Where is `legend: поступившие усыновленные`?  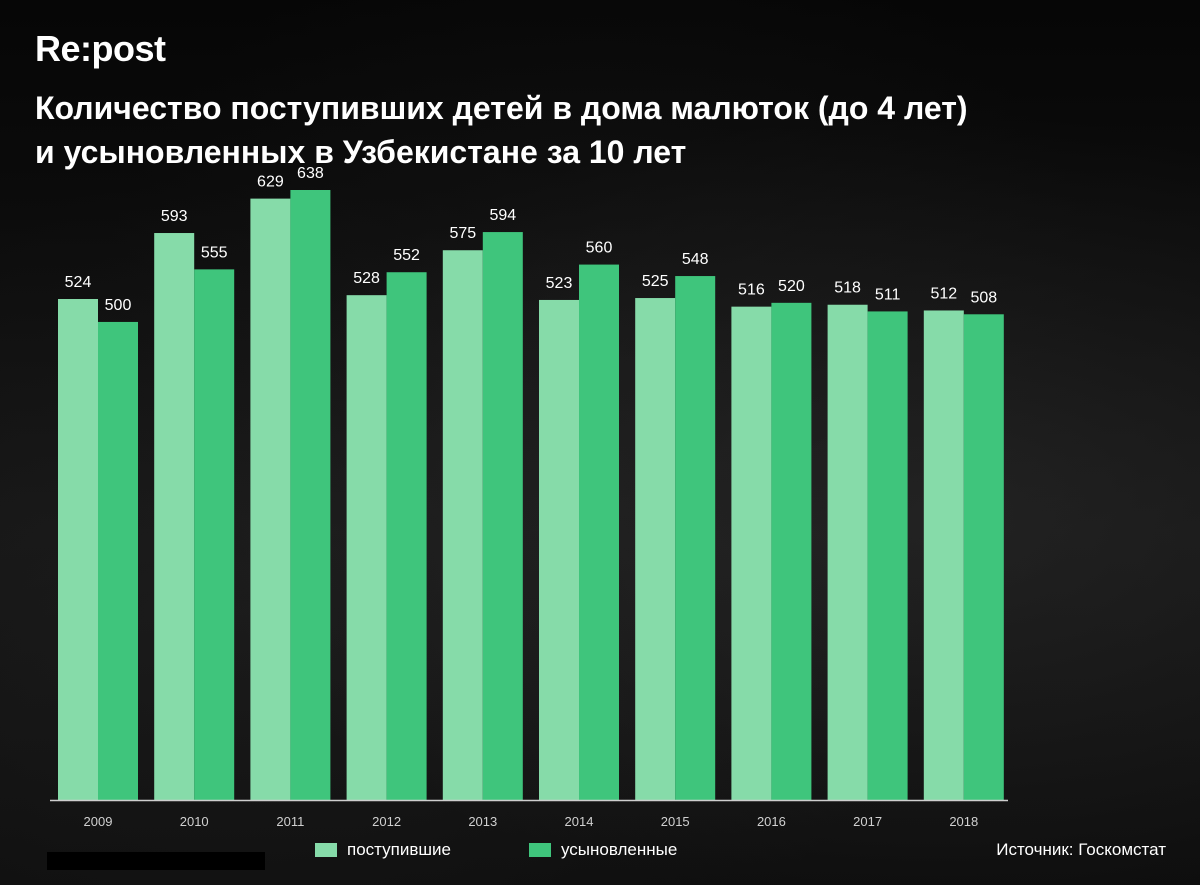 legend: поступившие усыновленные is located at coordinates (526, 850).